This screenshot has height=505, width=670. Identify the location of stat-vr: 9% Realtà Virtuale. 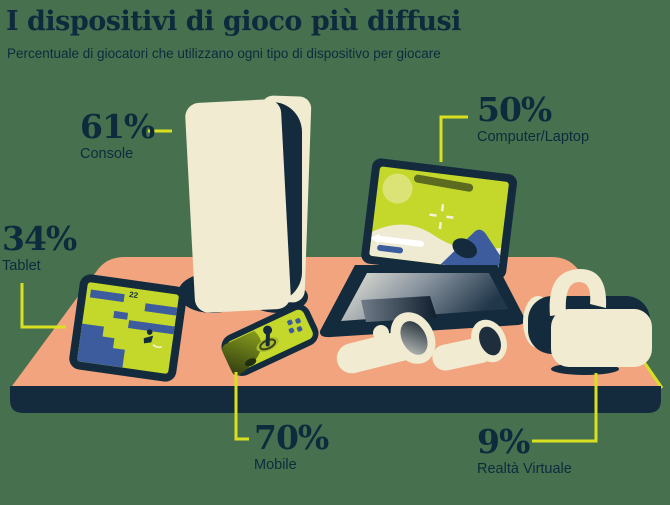
(524, 451).